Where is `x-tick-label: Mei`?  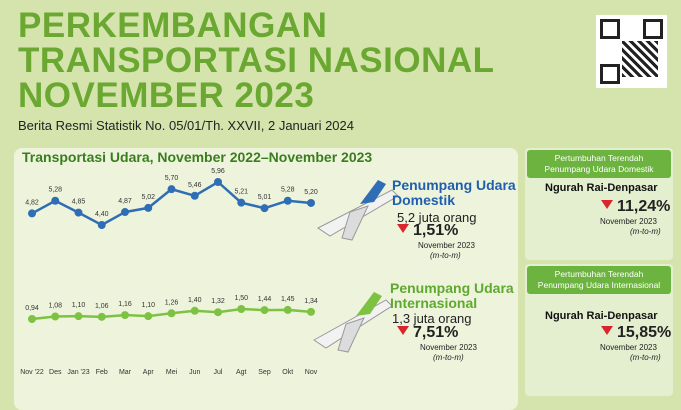 x-tick-label: Mei is located at coordinates (172, 372).